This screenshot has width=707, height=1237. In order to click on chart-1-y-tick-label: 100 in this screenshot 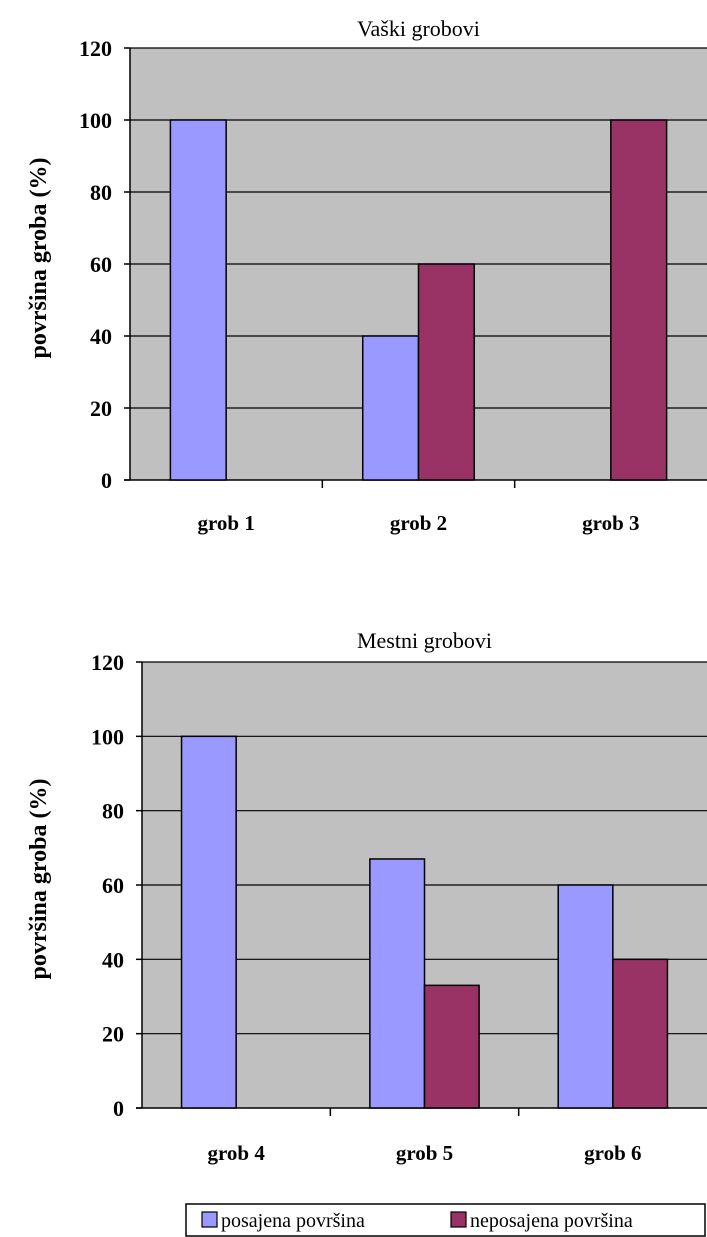, I will do `click(95, 120)`.